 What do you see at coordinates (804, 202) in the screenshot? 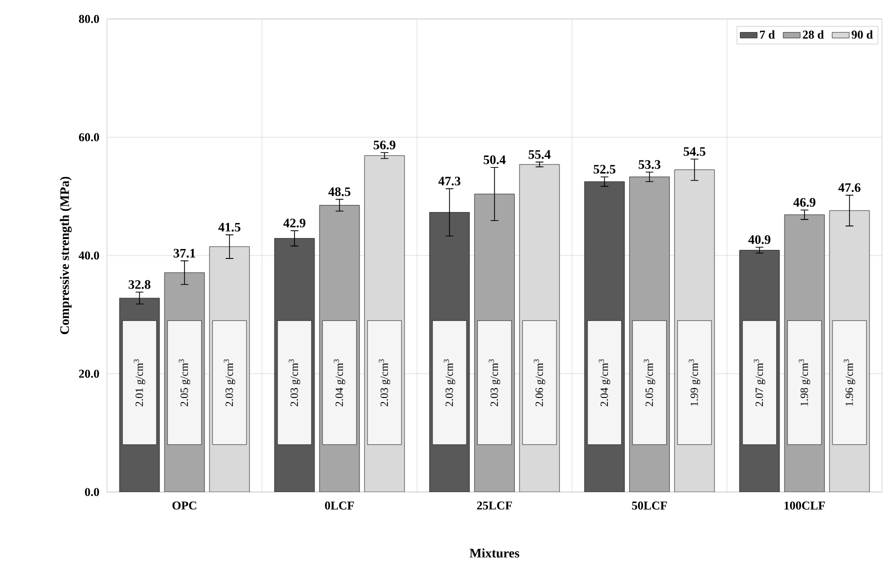
I see `data-label: 46.9` at bounding box center [804, 202].